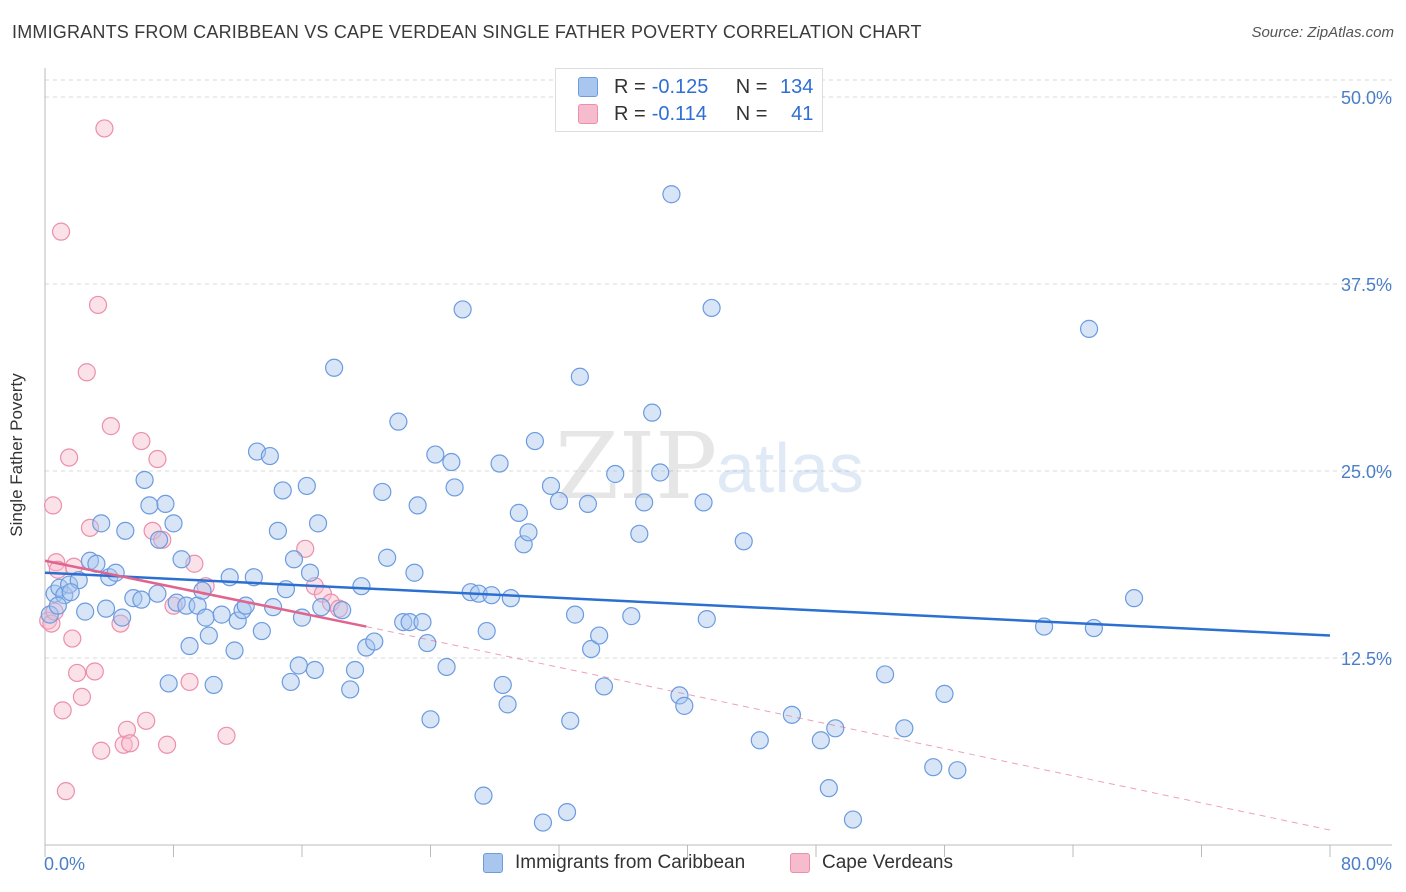  Describe the element at coordinates (797, 86) in the screenshot. I see `legend-n-value: 134` at that location.